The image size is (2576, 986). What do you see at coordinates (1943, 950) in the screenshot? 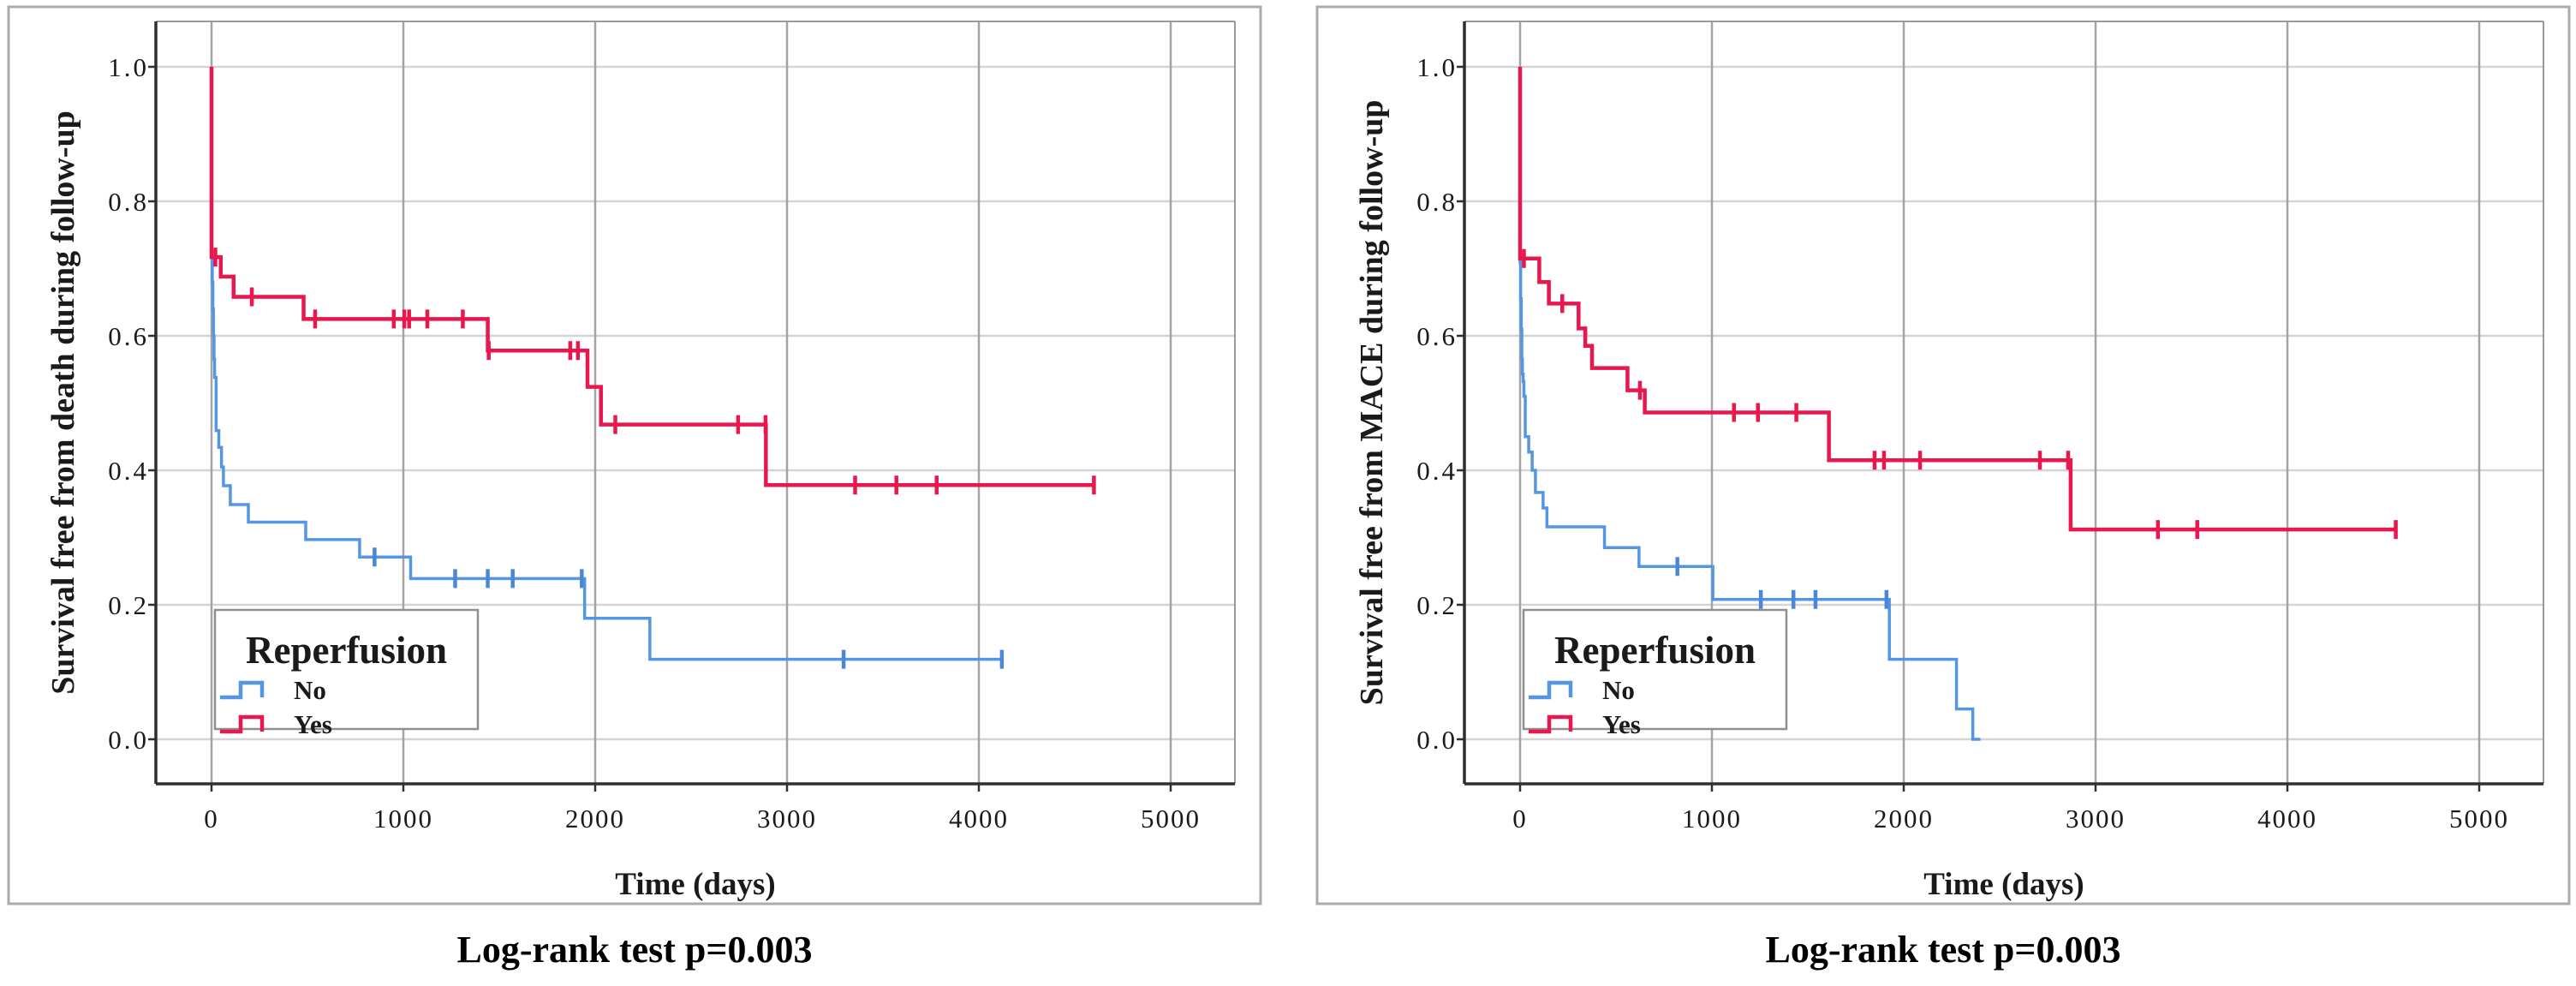
I see `logrank-caption-mace: Log-rank test p=0.003` at bounding box center [1943, 950].